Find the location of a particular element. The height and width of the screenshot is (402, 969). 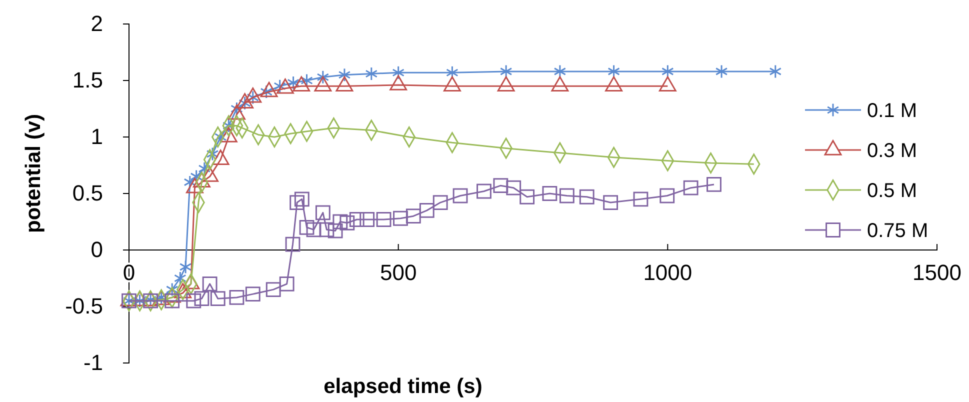

y-tick-label: -1 is located at coordinates (93, 363).